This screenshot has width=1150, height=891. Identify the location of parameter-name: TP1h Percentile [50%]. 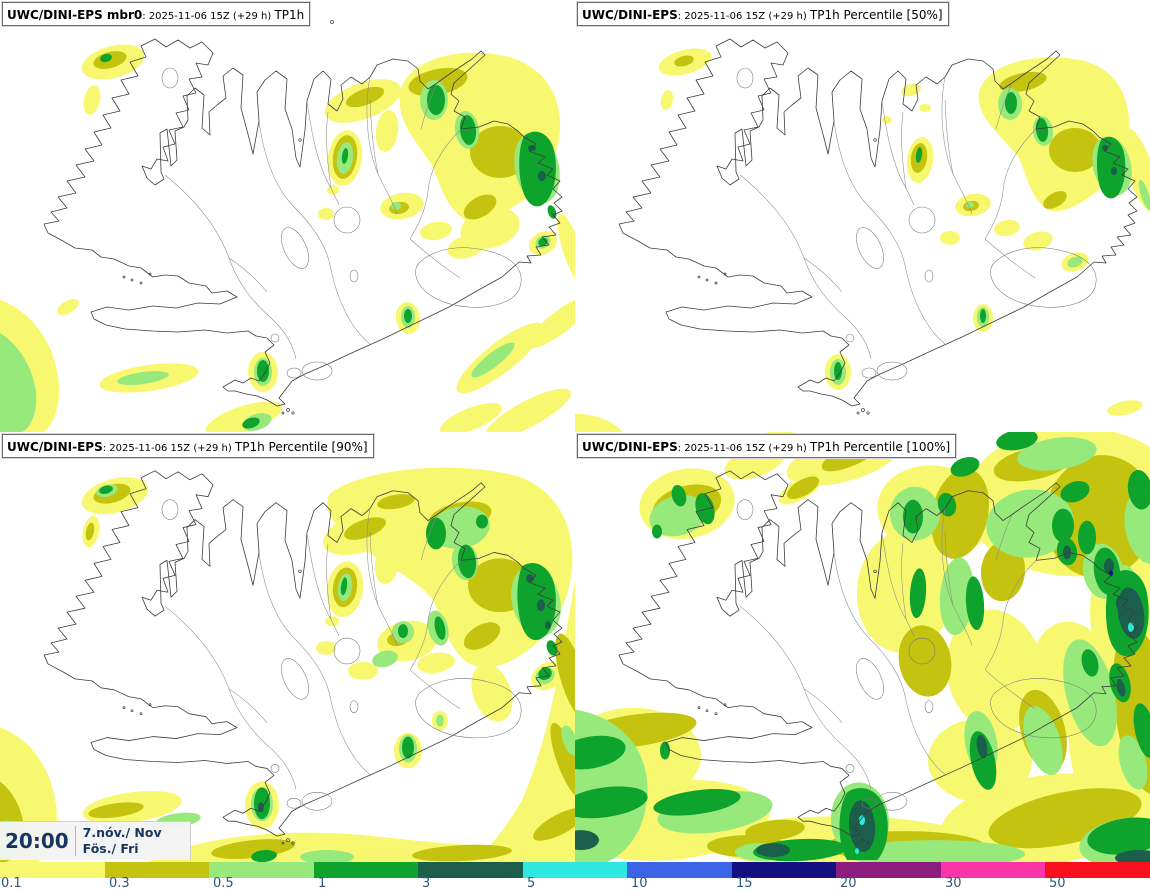
(876, 15).